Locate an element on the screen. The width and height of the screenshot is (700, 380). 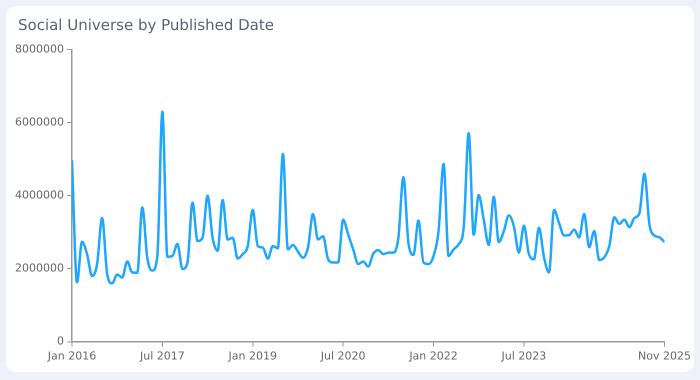
x-tick-label: Jul 2023 is located at coordinates (523, 355).